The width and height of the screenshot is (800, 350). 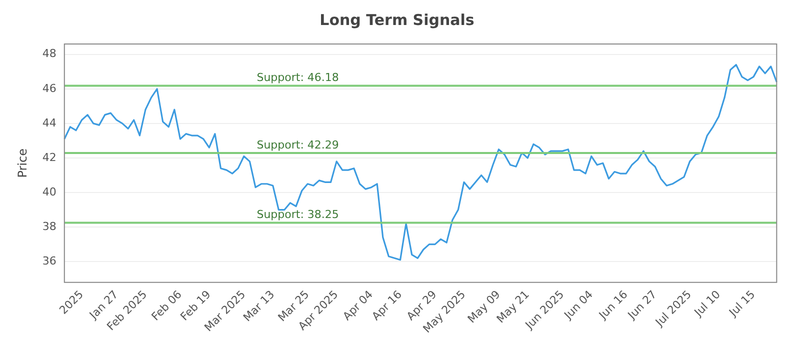 I want to click on ref-line-label: Support: 46.18, so click(x=297, y=77).